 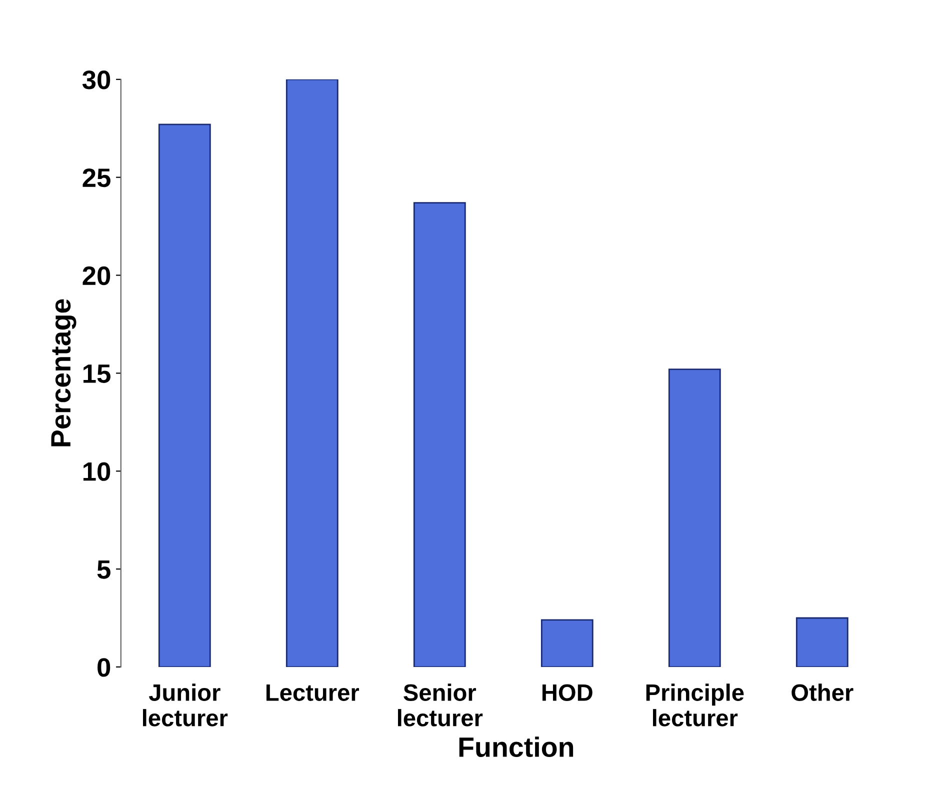 I want to click on x-tick-label: Principle lecturer, so click(x=695, y=705).